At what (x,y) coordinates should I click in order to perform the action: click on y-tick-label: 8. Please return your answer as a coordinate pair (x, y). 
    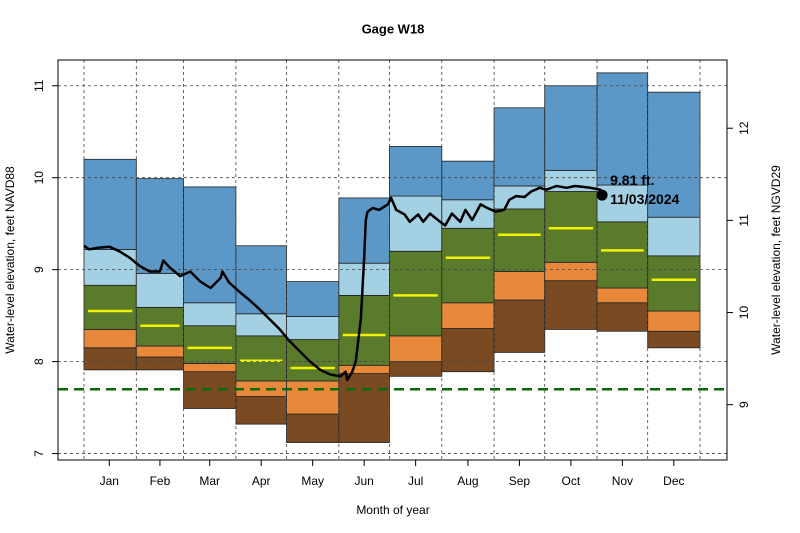
    Looking at the image, I should click on (39, 361).